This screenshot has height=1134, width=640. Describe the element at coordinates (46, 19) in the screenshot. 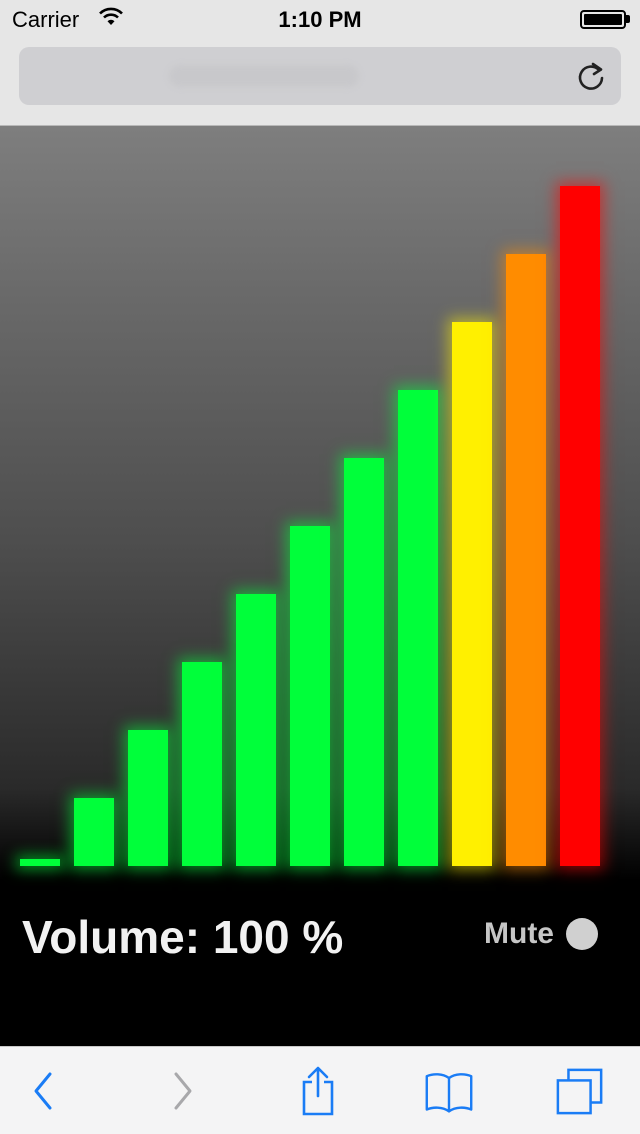

I see `carrier-label: Carrier` at that location.